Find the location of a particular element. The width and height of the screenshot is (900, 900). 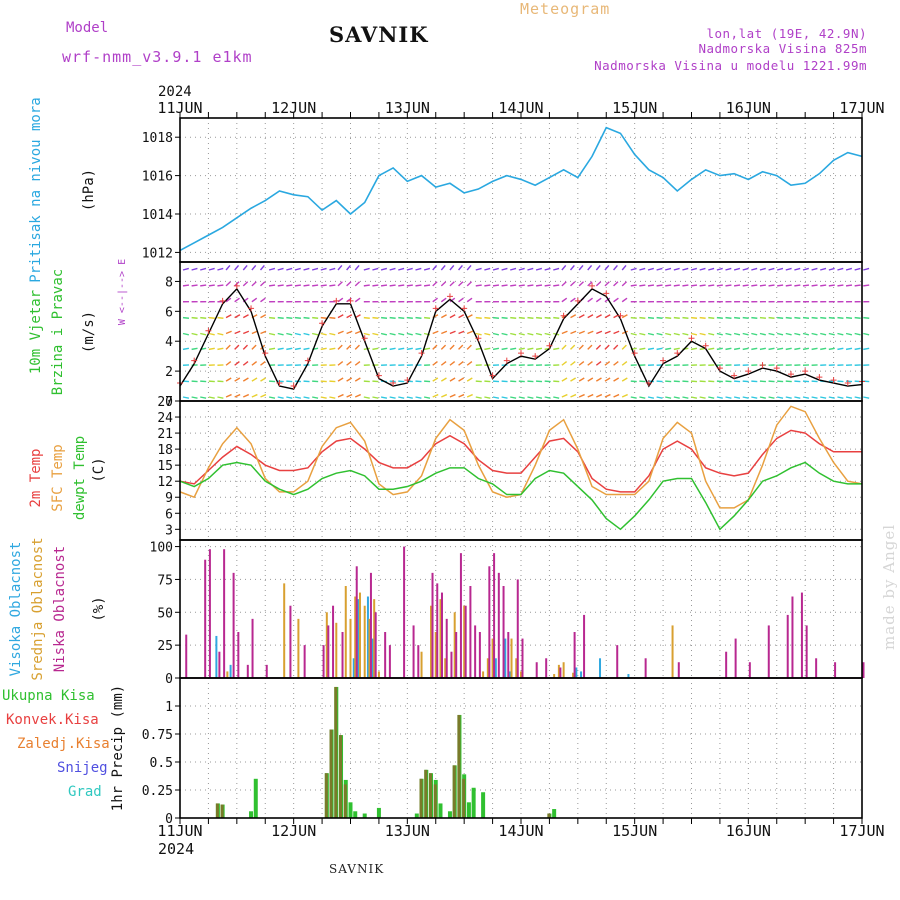

y-tick-label: 0 is located at coordinates (169, 402).